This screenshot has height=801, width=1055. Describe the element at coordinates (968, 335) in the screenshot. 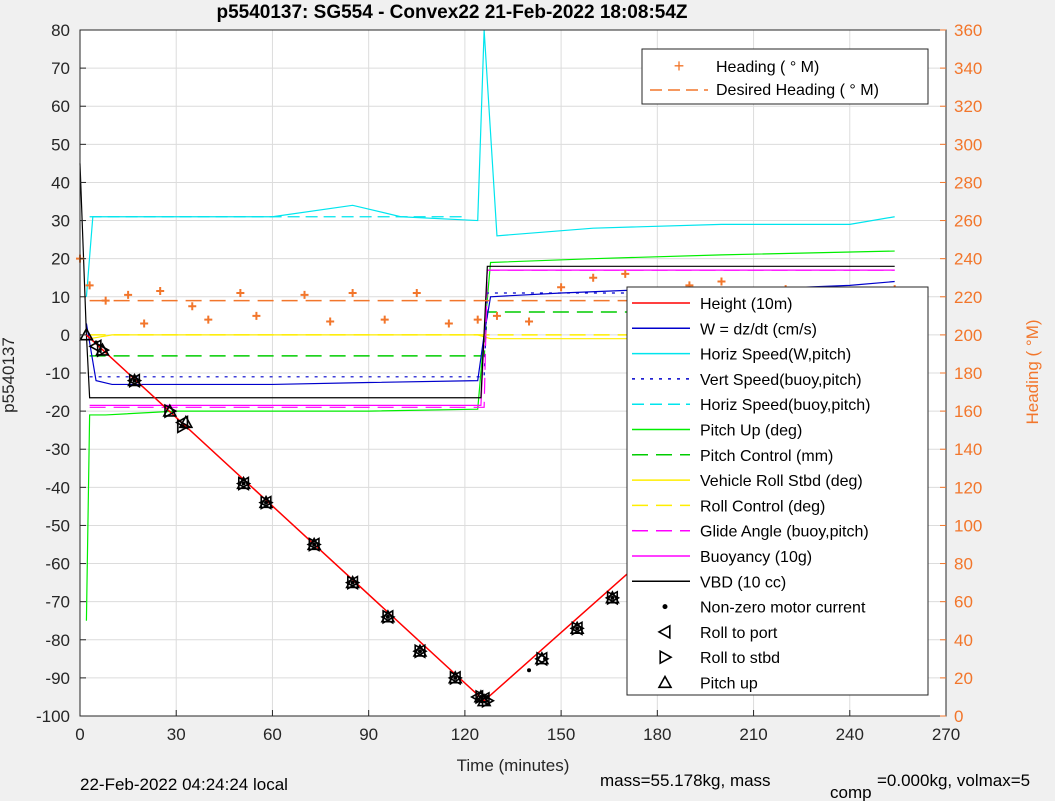

I see `y-right-tick-label: 200` at that location.